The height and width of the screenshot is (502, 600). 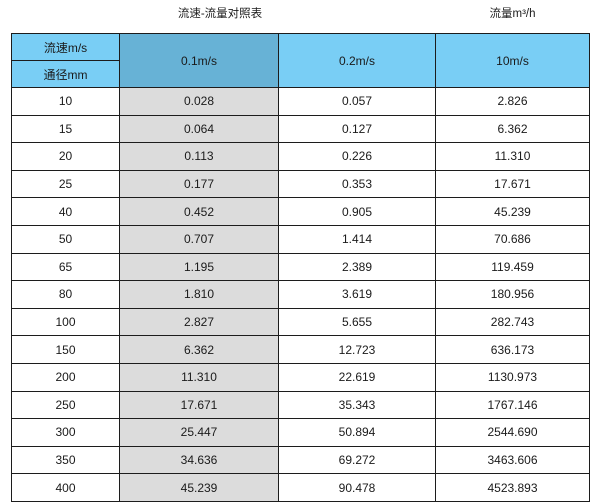 I want to click on cell-flow-2: 3463.606, so click(x=512, y=460).